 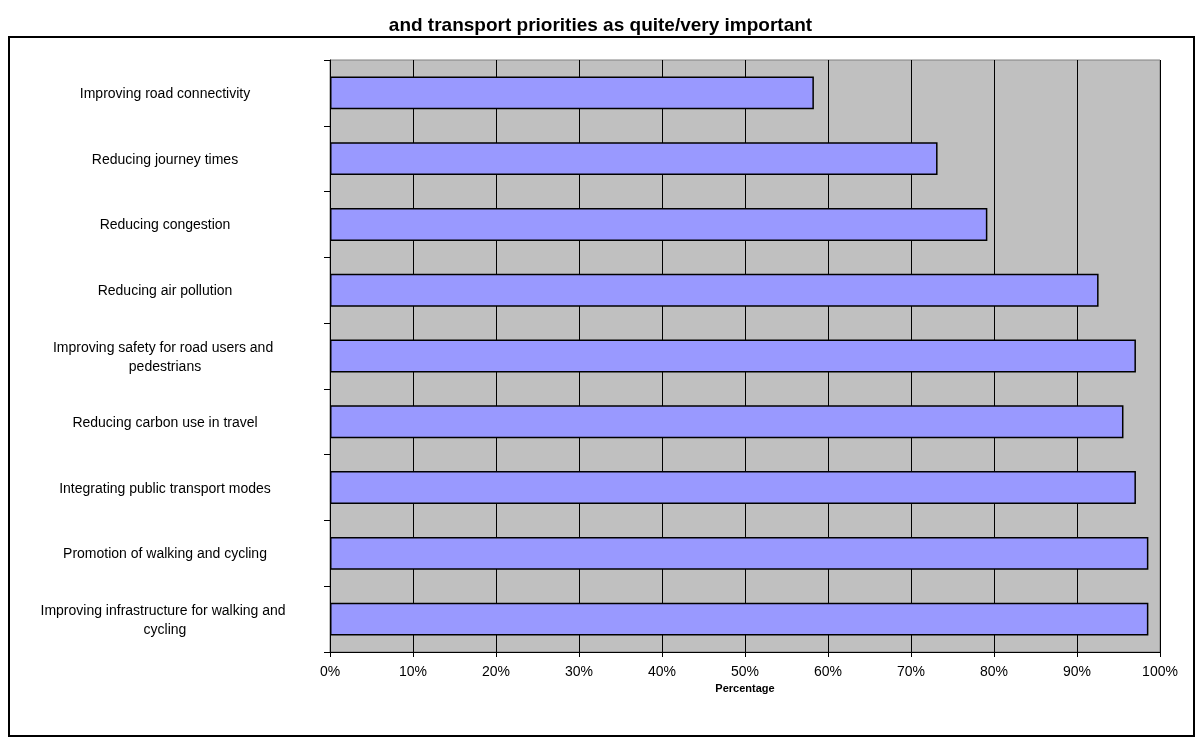 What do you see at coordinates (745, 688) in the screenshot?
I see `x-axis-title: Percentage` at bounding box center [745, 688].